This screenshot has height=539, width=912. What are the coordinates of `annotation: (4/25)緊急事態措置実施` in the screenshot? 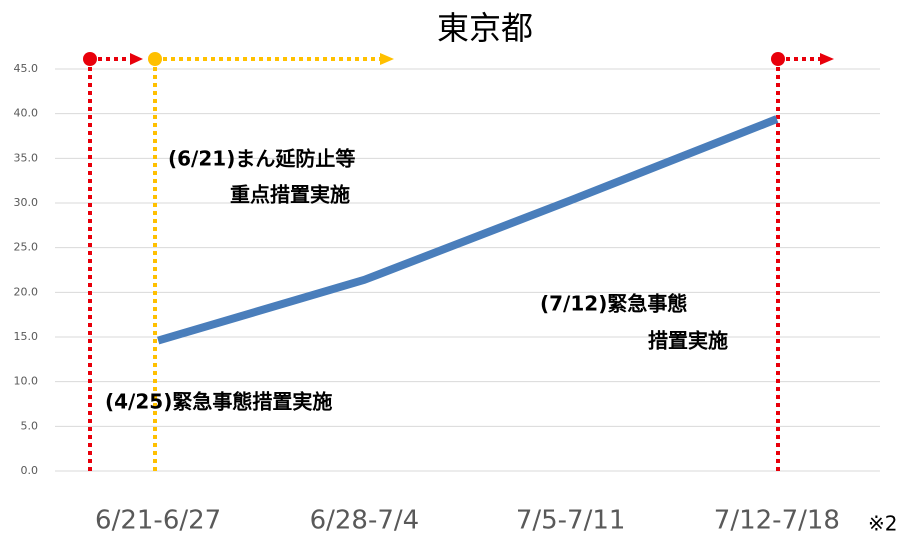 It's located at (218, 402).